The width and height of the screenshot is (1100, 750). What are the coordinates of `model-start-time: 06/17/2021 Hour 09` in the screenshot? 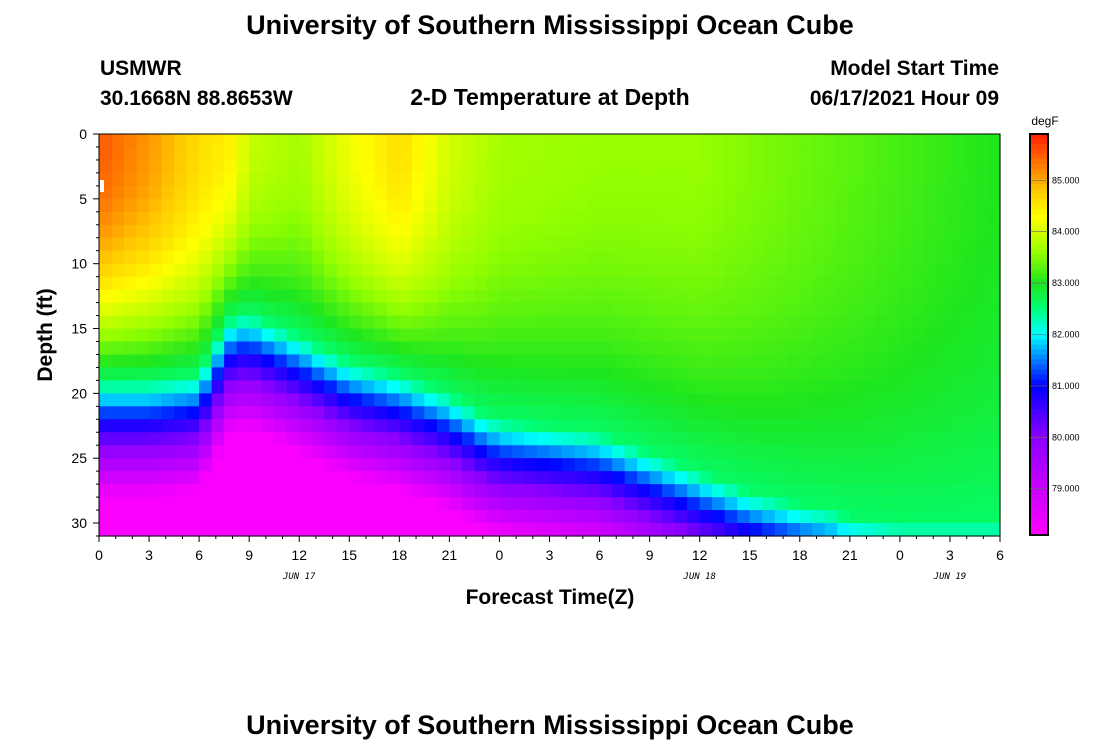 It's located at (904, 98).